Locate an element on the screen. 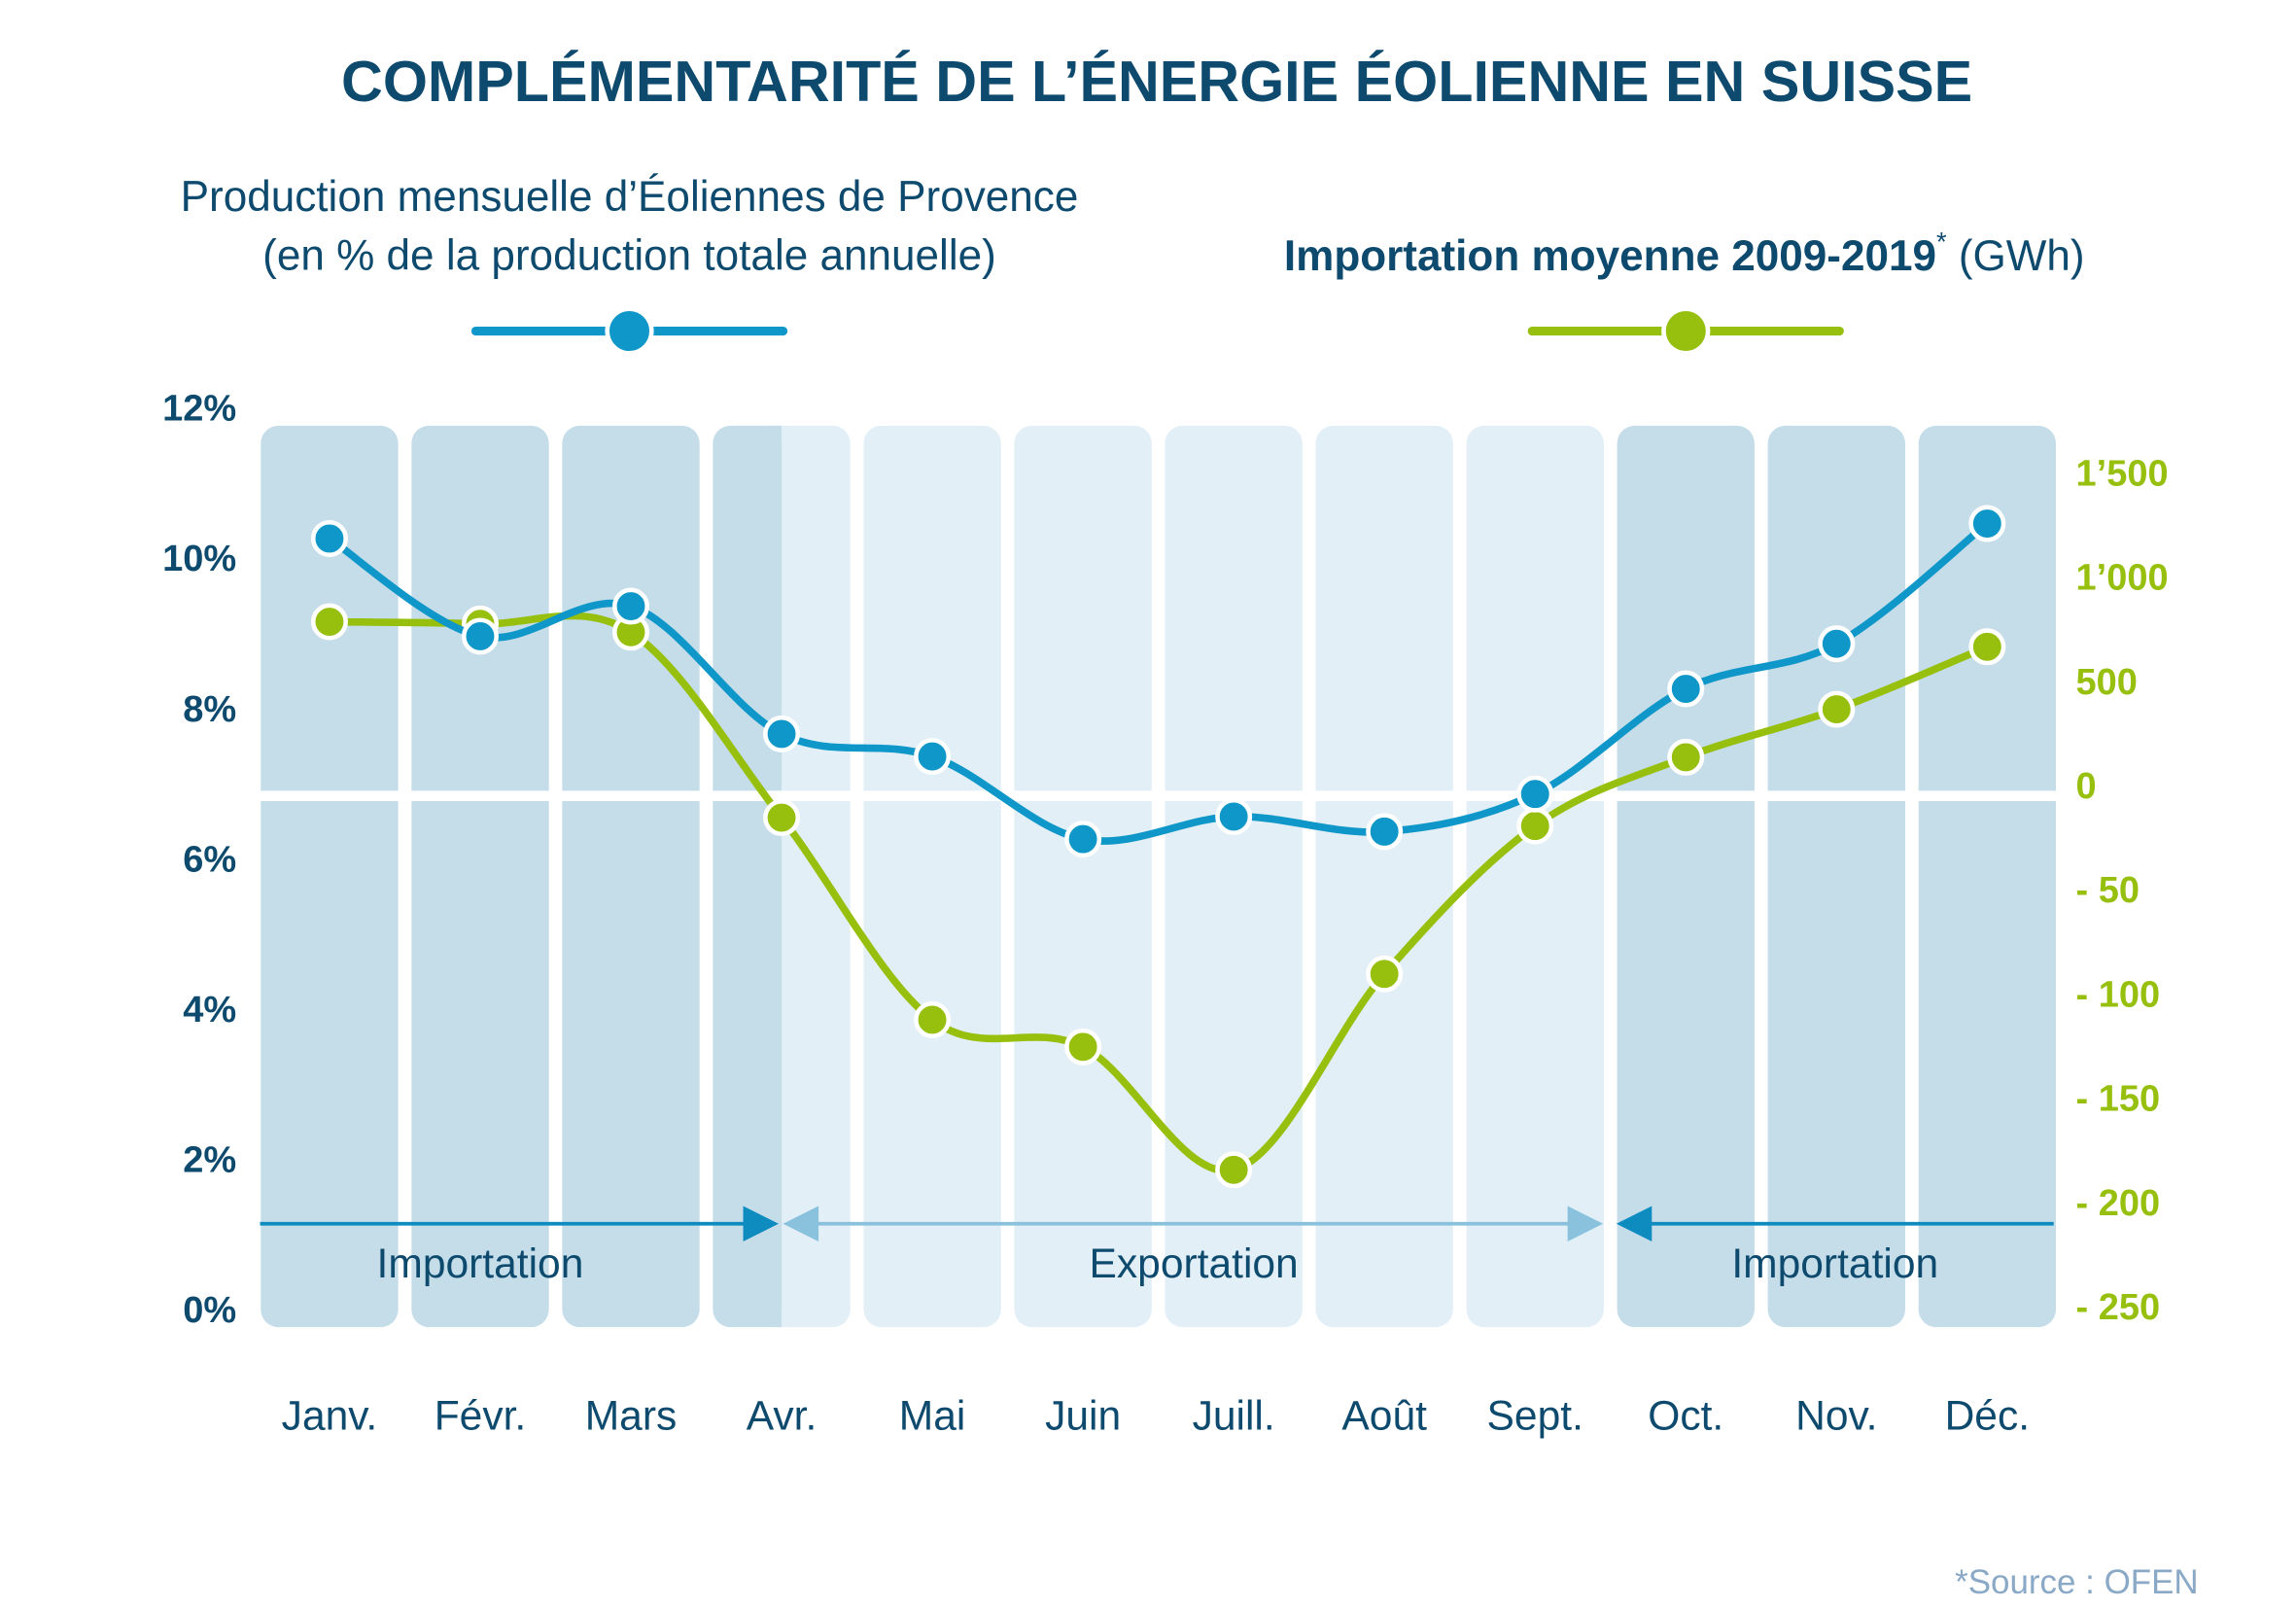 The width and height of the screenshot is (2296, 1608). y-tick-label: 6% is located at coordinates (209, 859).